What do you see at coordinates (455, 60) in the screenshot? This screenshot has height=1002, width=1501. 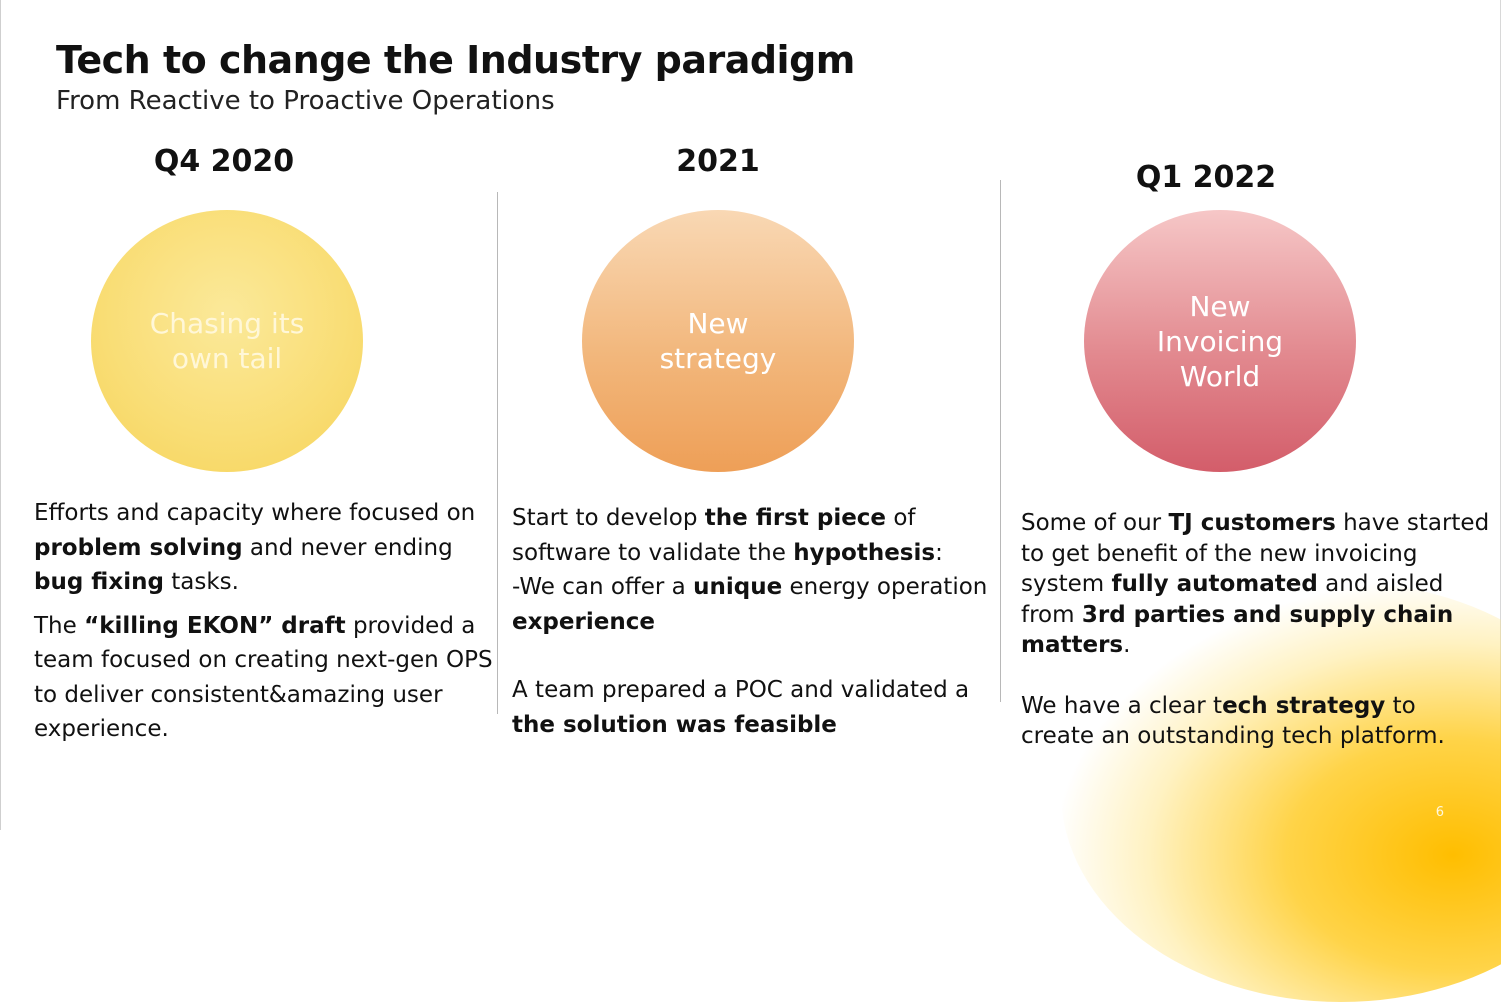 I see `slide-title: Tech to change the Industry paradigm` at bounding box center [455, 60].